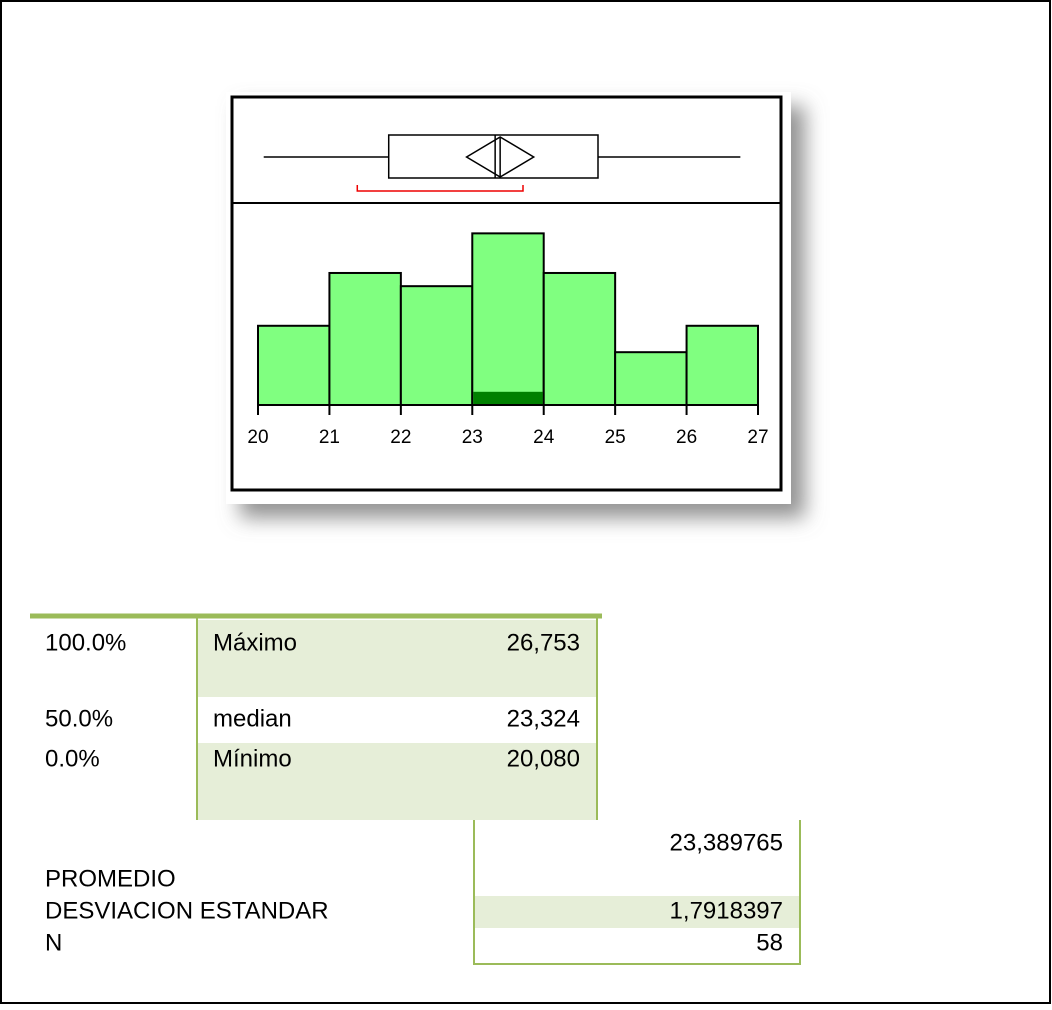 Image resolution: width=1052 pixels, height=1010 pixels. I want to click on quantile-name: median, so click(252, 718).